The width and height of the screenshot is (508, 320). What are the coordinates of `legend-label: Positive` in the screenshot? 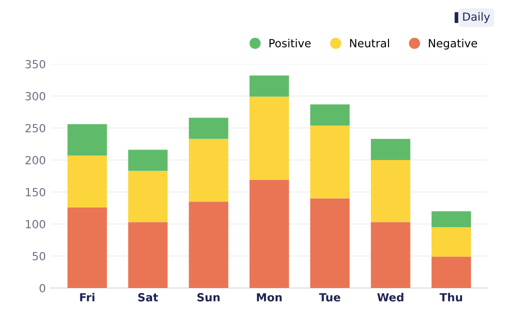 It's located at (290, 43).